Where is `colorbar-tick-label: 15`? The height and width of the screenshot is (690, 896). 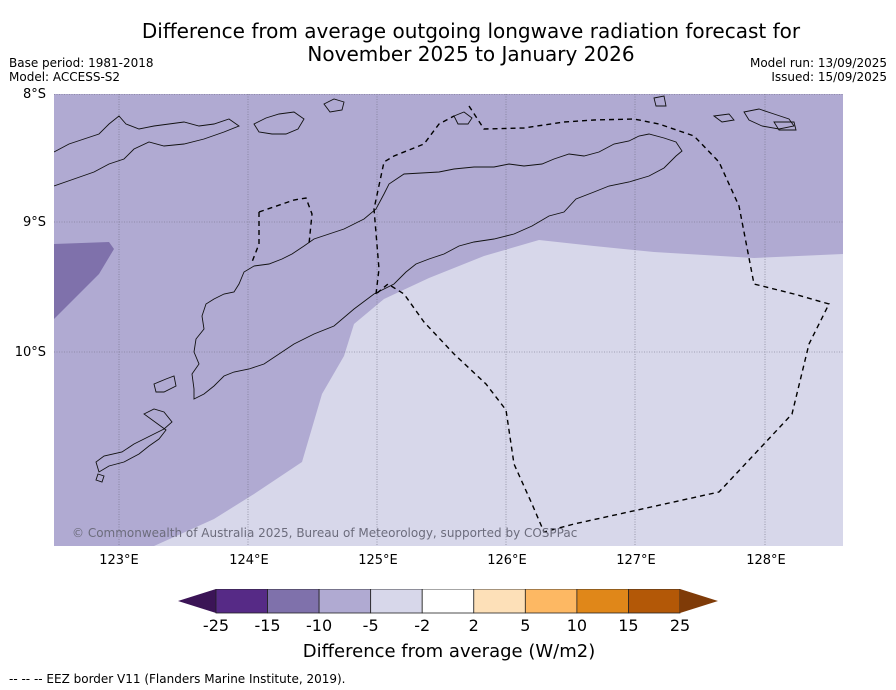
colorbar-tick-label: 15 is located at coordinates (628, 625).